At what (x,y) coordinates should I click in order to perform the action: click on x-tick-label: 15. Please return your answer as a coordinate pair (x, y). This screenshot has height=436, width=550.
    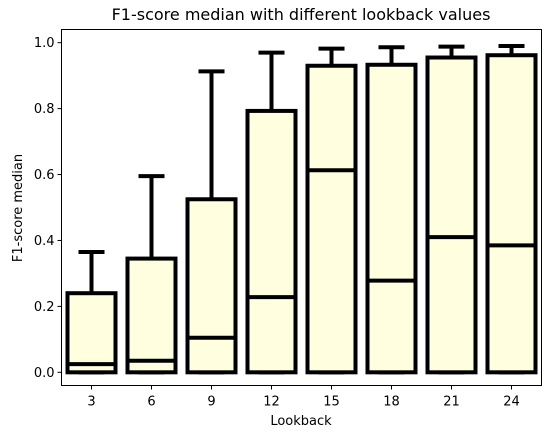
    Looking at the image, I should click on (331, 402).